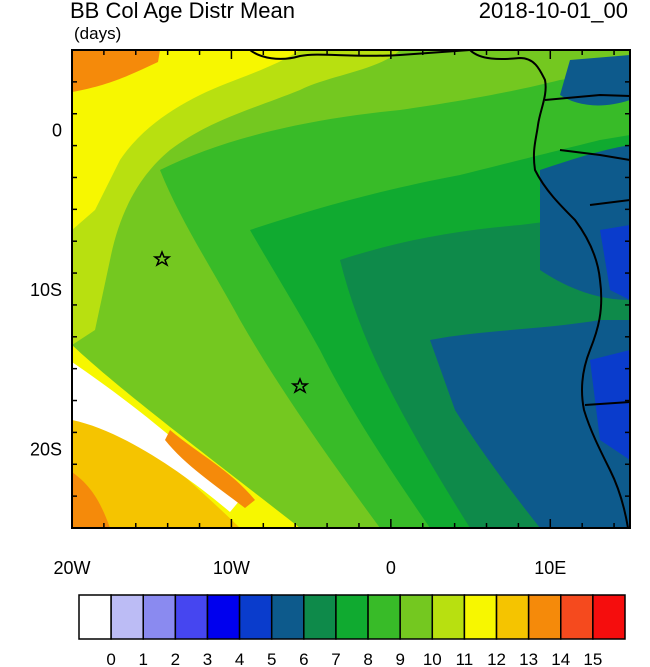 Image resolution: width=650 pixels, height=667 pixels. Describe the element at coordinates (553, 11) in the screenshot. I see `timestamp-label: 2018-10-01_00` at that location.